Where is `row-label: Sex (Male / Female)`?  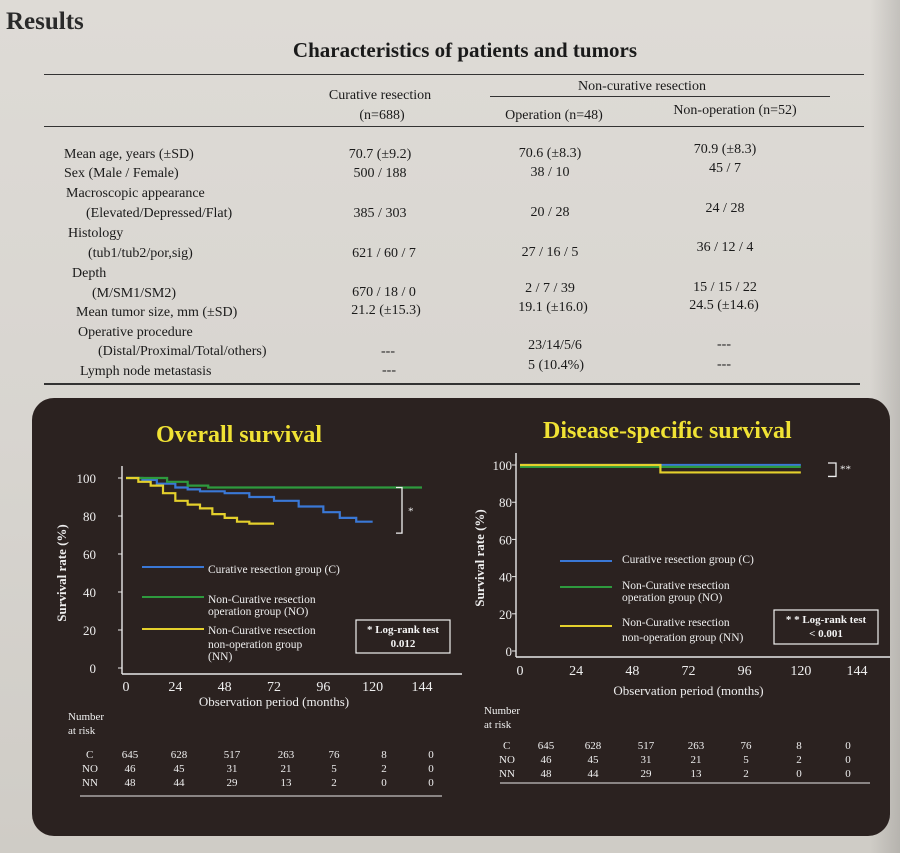 row-label: Sex (Male / Female) is located at coordinates (121, 173).